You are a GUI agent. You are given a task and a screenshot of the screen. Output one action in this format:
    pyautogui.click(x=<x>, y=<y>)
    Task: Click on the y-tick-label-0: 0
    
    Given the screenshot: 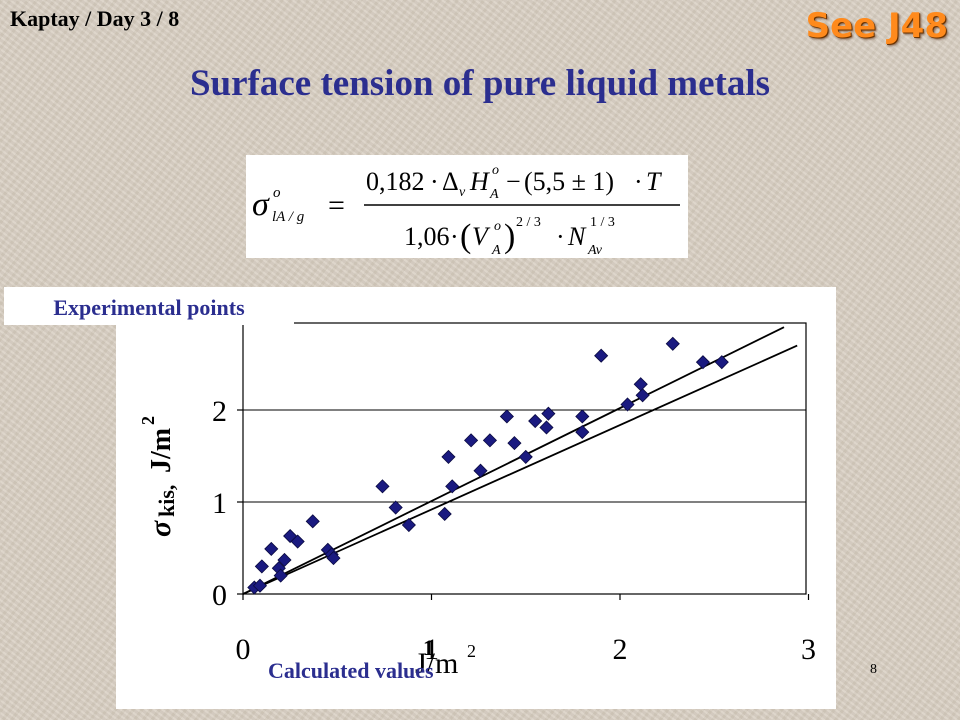 What is the action you would take?
    pyautogui.click(x=219, y=595)
    